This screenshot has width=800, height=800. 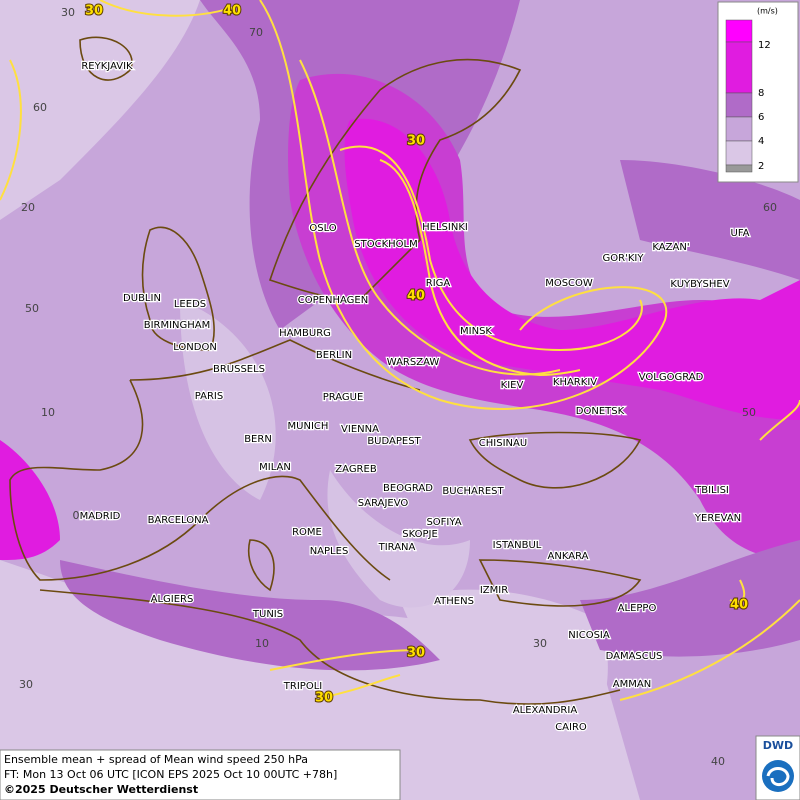 I want to click on city-label: BIRMINGHAM, so click(x=177, y=325).